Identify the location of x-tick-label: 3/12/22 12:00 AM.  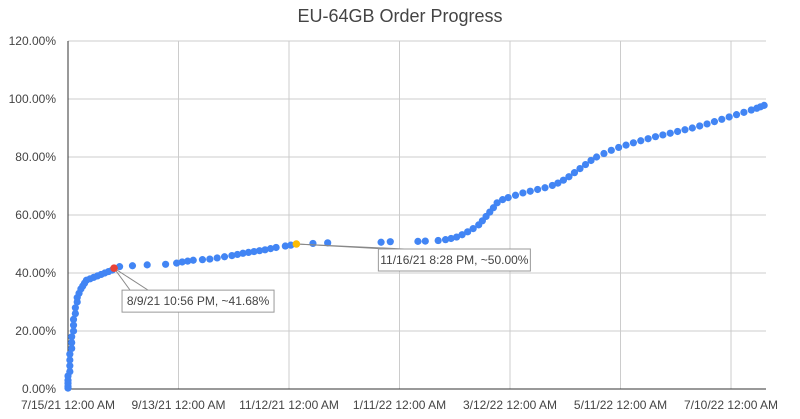
(510, 405).